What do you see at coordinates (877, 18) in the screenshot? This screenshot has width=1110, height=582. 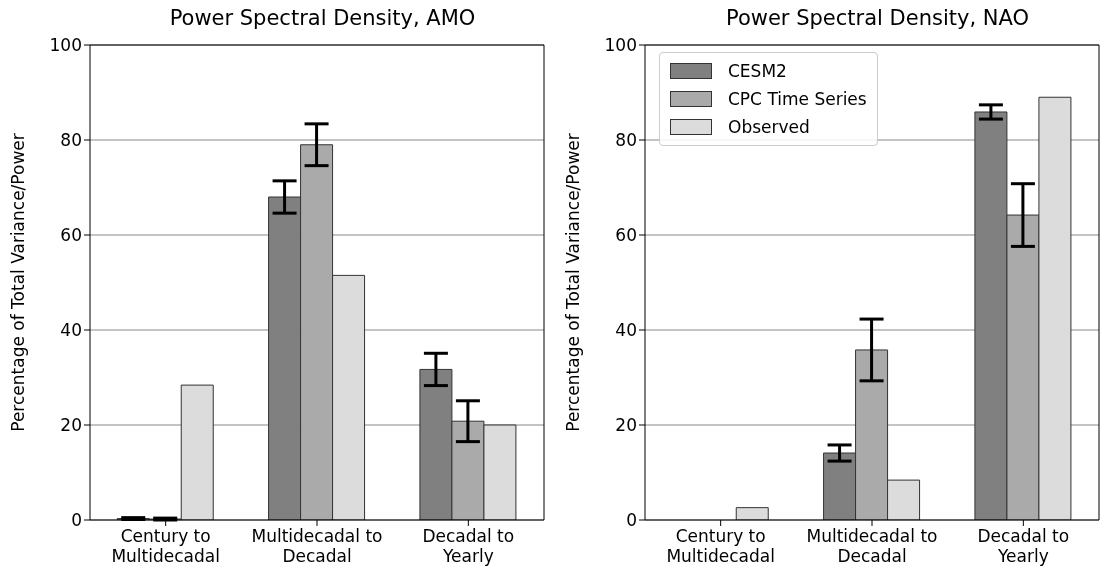 I see `chart-title: Power Spectral Density, NAO` at bounding box center [877, 18].